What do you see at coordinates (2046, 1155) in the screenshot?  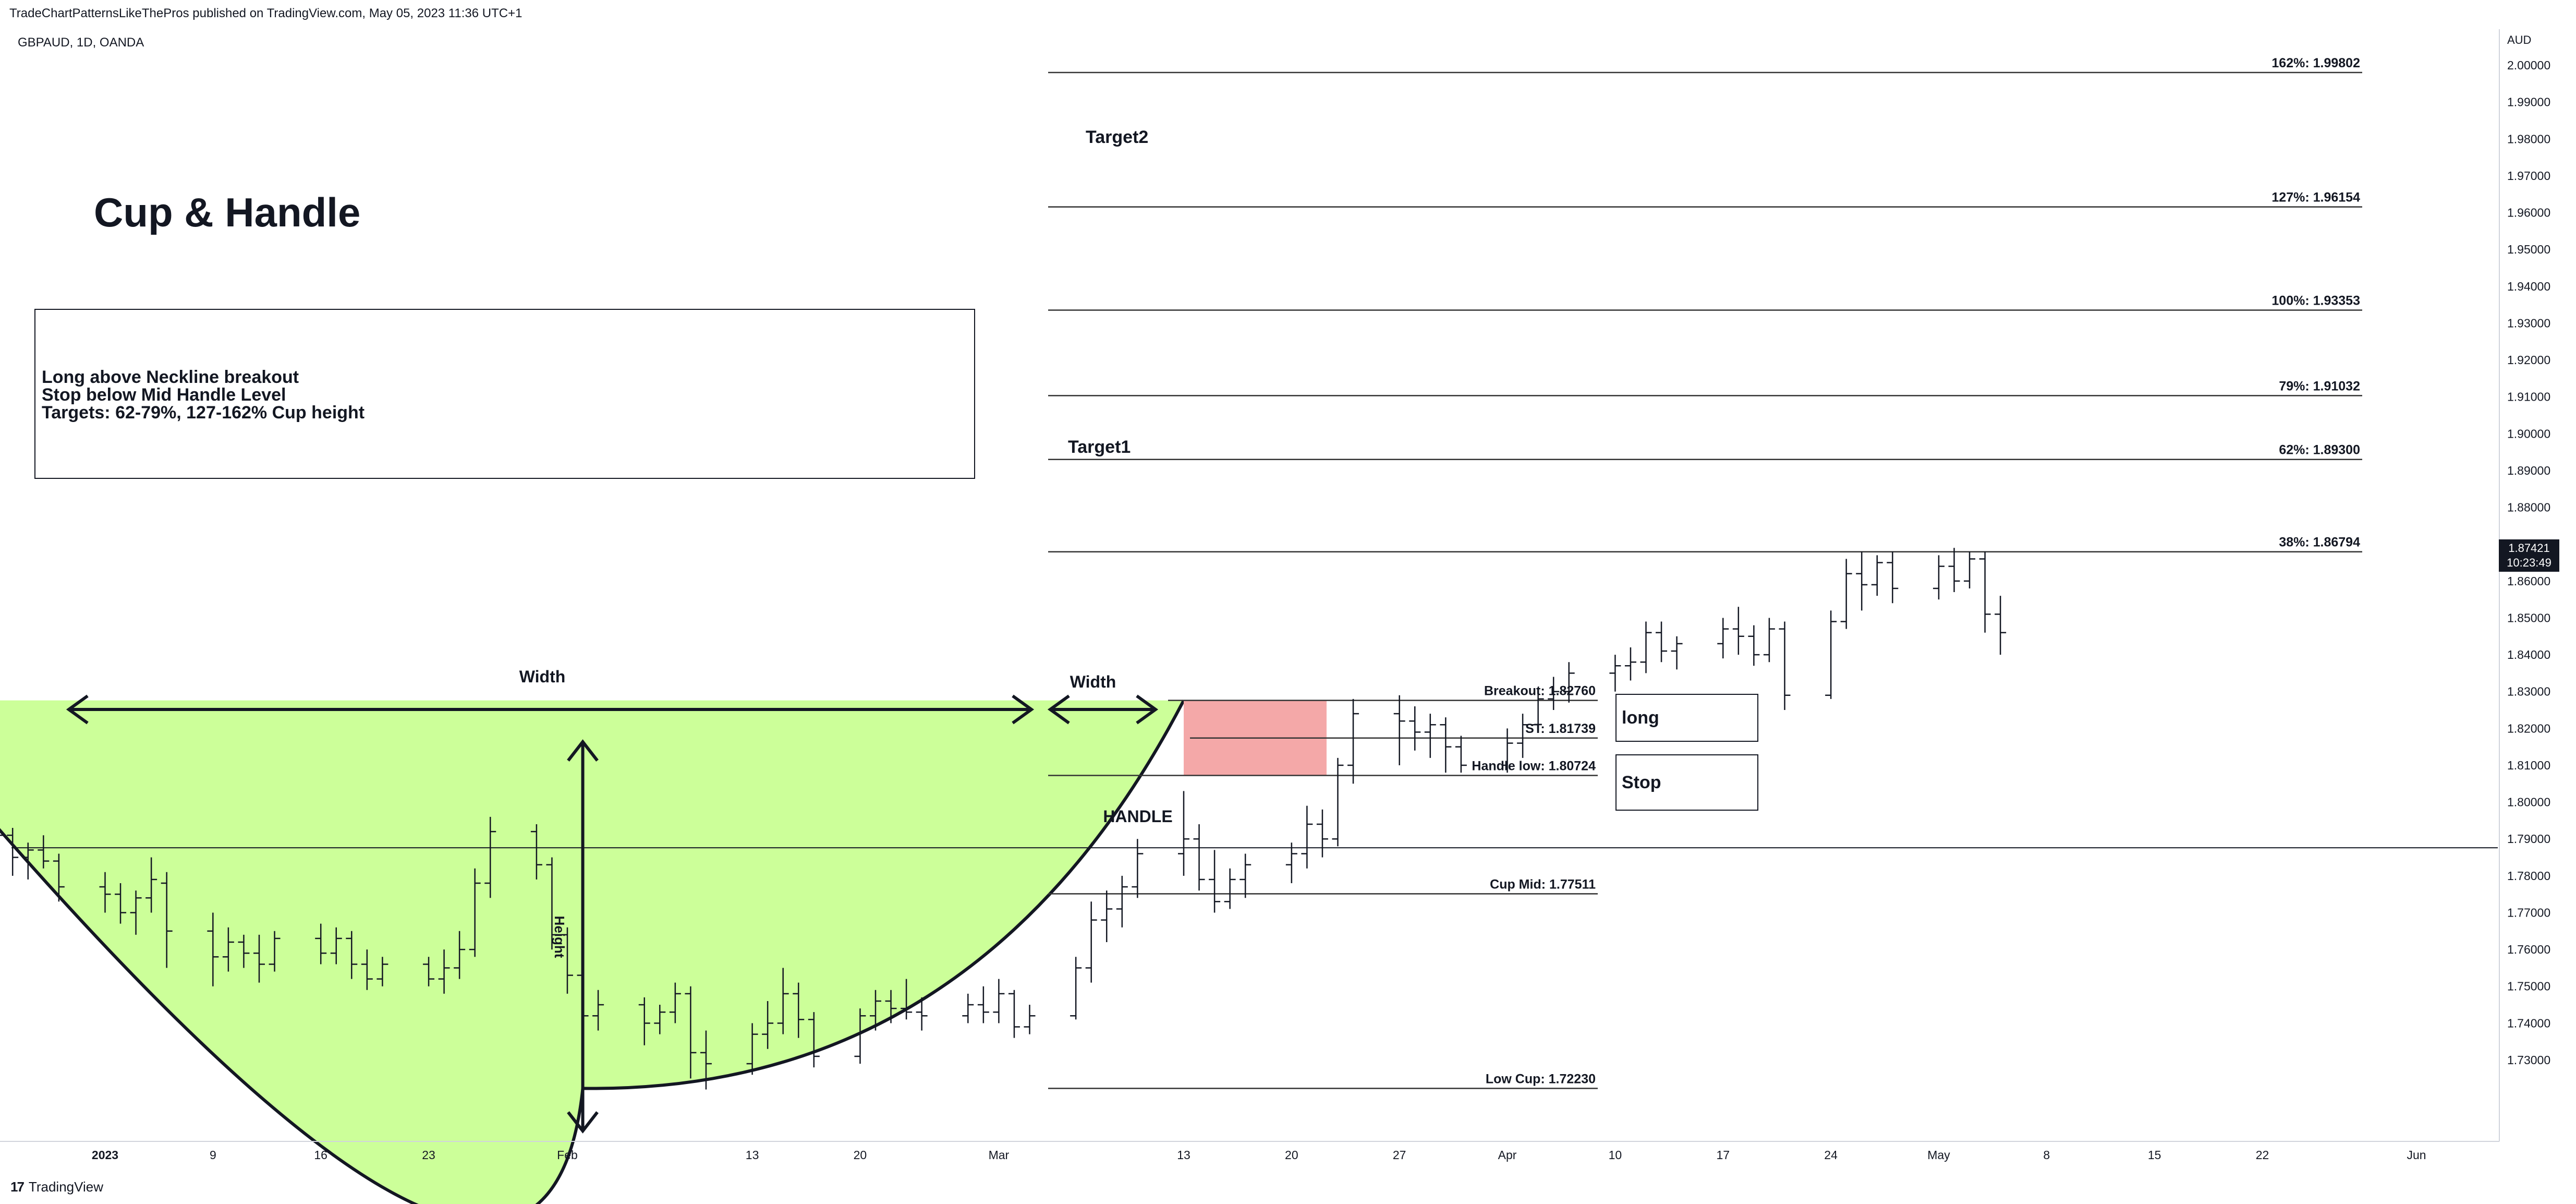 I see `time-axis-tick: 8` at bounding box center [2046, 1155].